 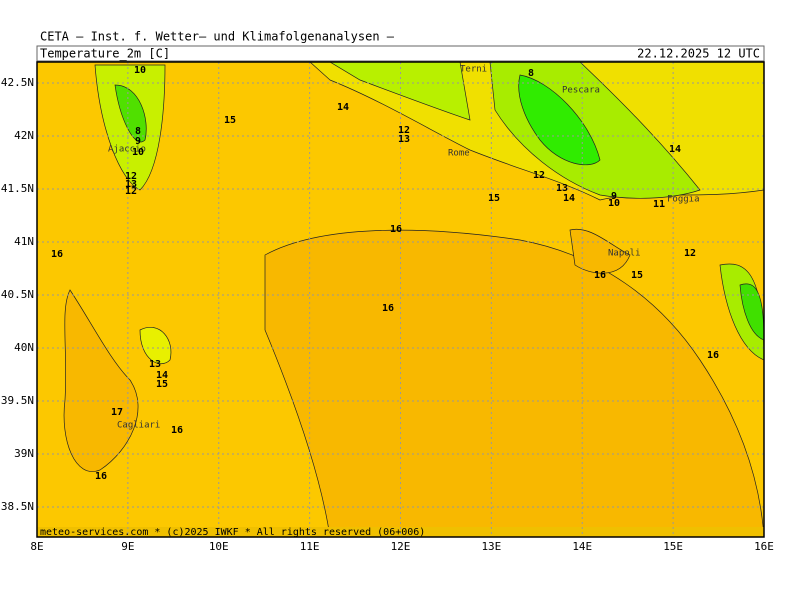 What do you see at coordinates (17, 506) in the screenshot?
I see `lat-label: 38.5N` at bounding box center [17, 506].